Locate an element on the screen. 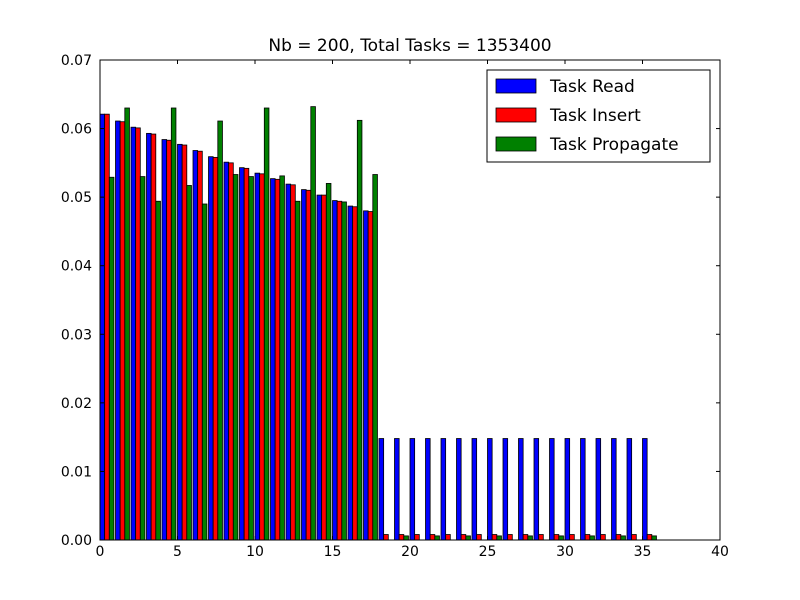 Image resolution: width=800 pixels, height=600 pixels. x-tick-label-5: 25 is located at coordinates (488, 552).